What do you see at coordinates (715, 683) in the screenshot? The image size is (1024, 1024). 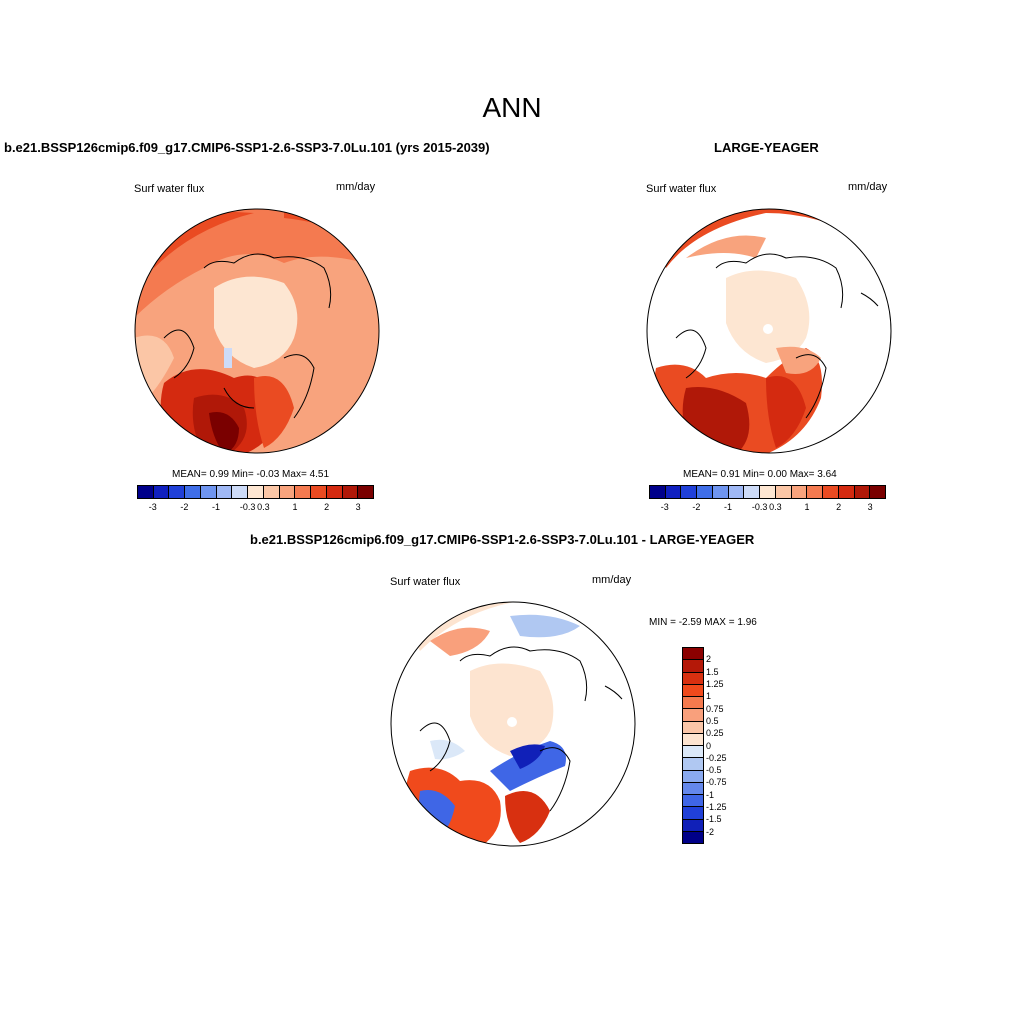 I see `colorbar-level-label: 1.25` at bounding box center [715, 683].